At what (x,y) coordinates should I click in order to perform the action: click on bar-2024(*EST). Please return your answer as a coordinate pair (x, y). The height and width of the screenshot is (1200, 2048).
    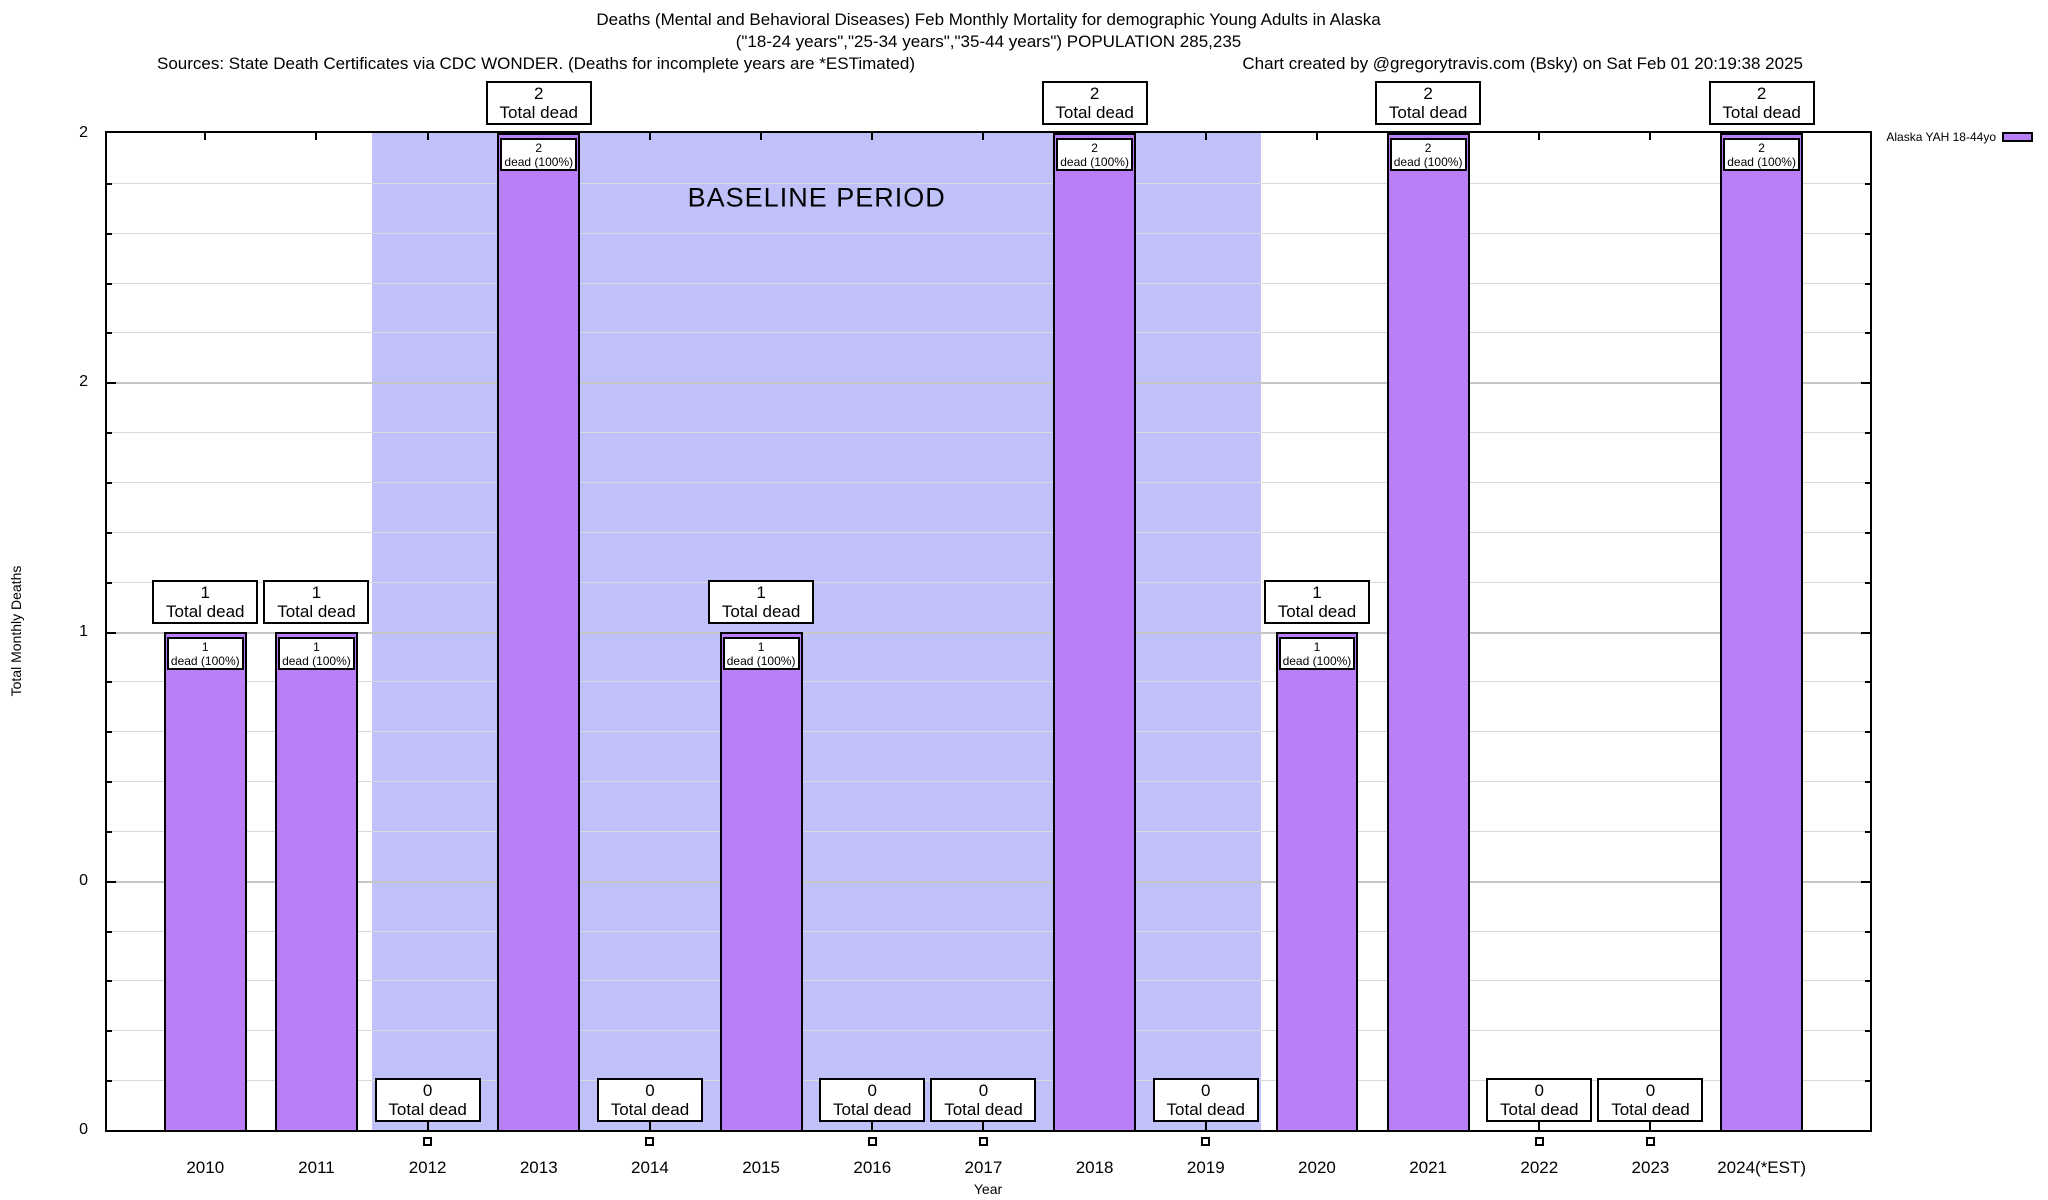
    Looking at the image, I should click on (1762, 631).